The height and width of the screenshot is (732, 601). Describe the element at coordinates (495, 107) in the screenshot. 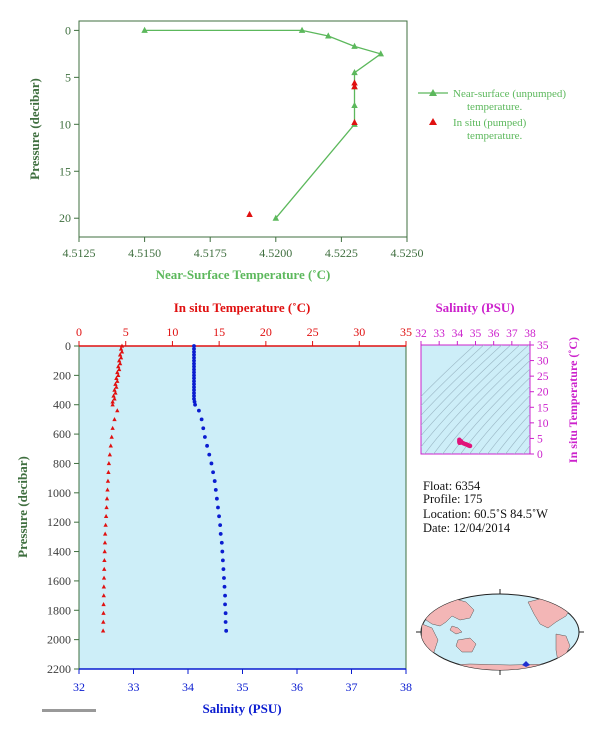

I see `legend-label-near-surface-2: temperature.` at that location.